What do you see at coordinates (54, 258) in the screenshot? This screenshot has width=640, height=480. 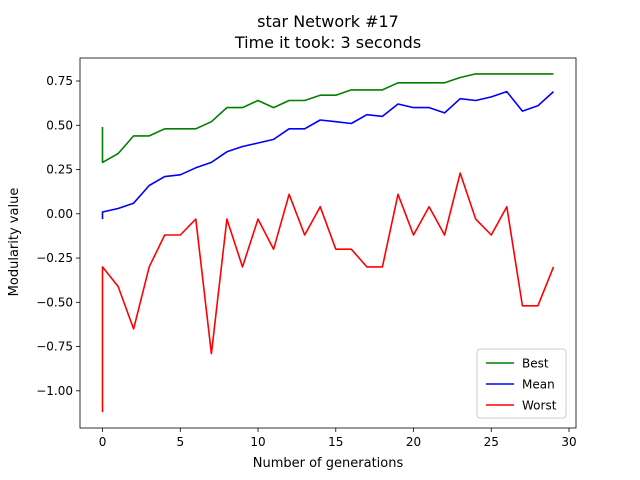 I see `y-tick-label: −0.25` at bounding box center [54, 258].